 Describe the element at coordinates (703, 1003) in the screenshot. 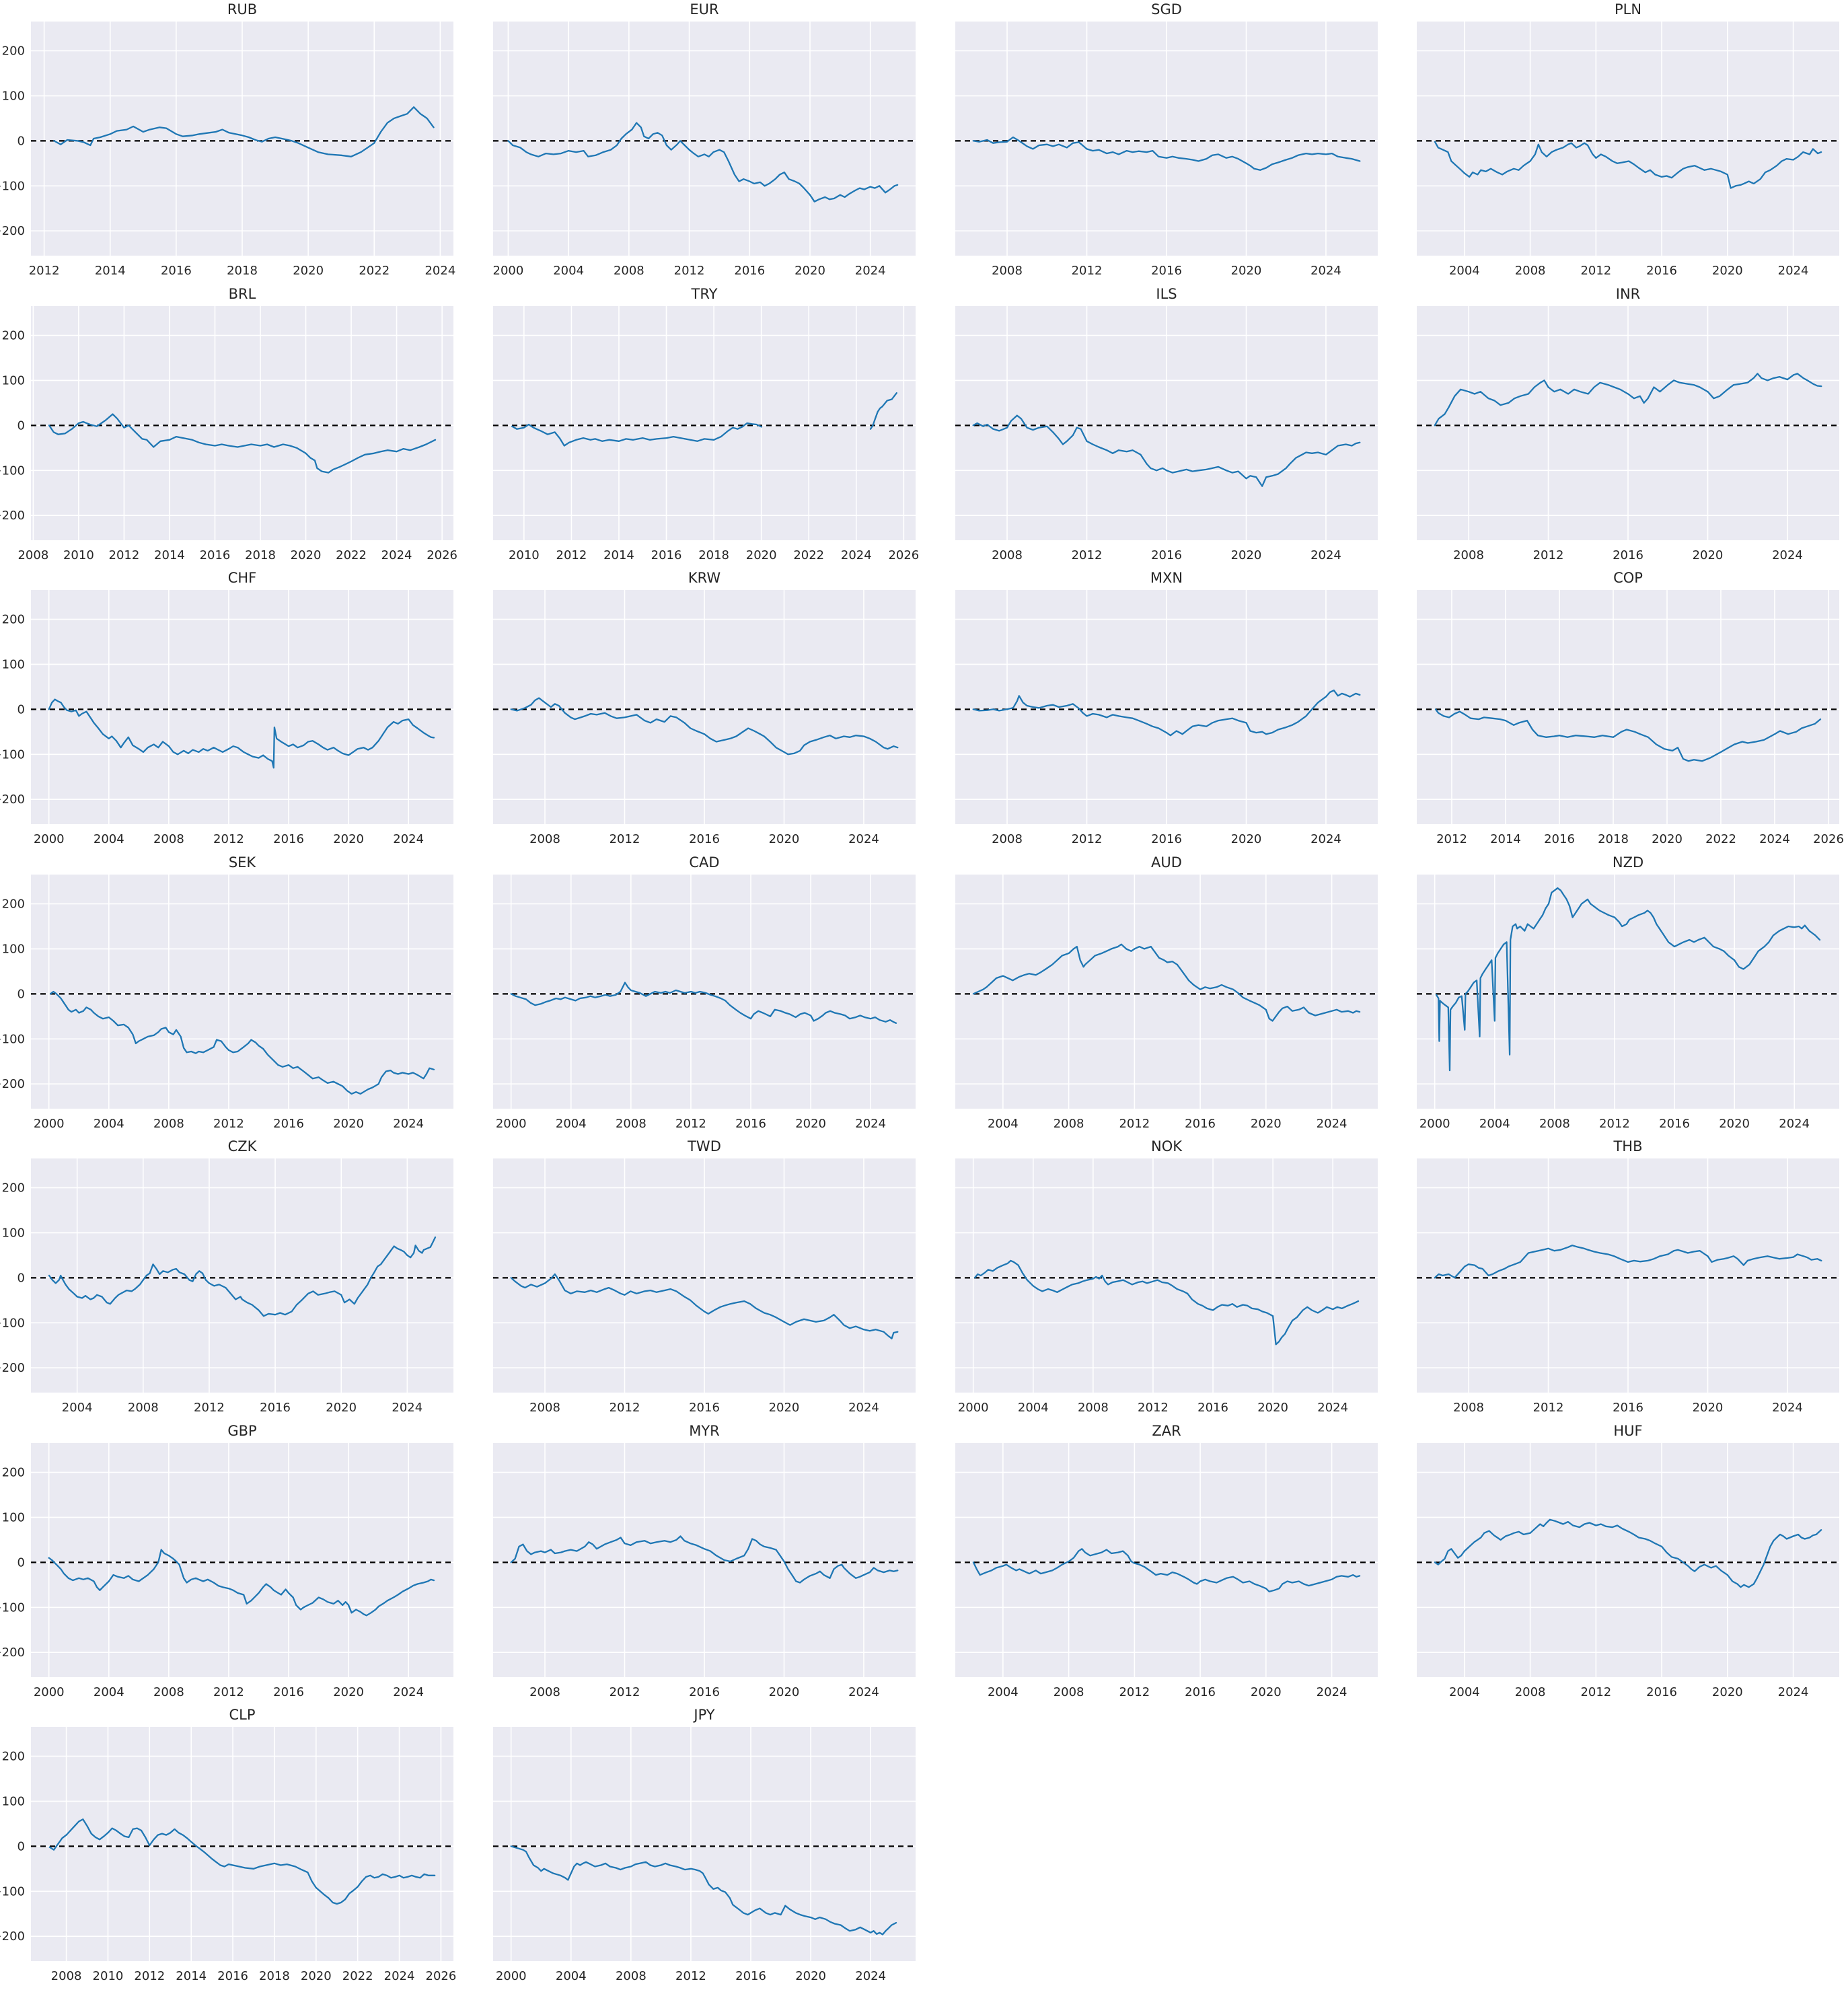

I see `series-line-cad` at that location.